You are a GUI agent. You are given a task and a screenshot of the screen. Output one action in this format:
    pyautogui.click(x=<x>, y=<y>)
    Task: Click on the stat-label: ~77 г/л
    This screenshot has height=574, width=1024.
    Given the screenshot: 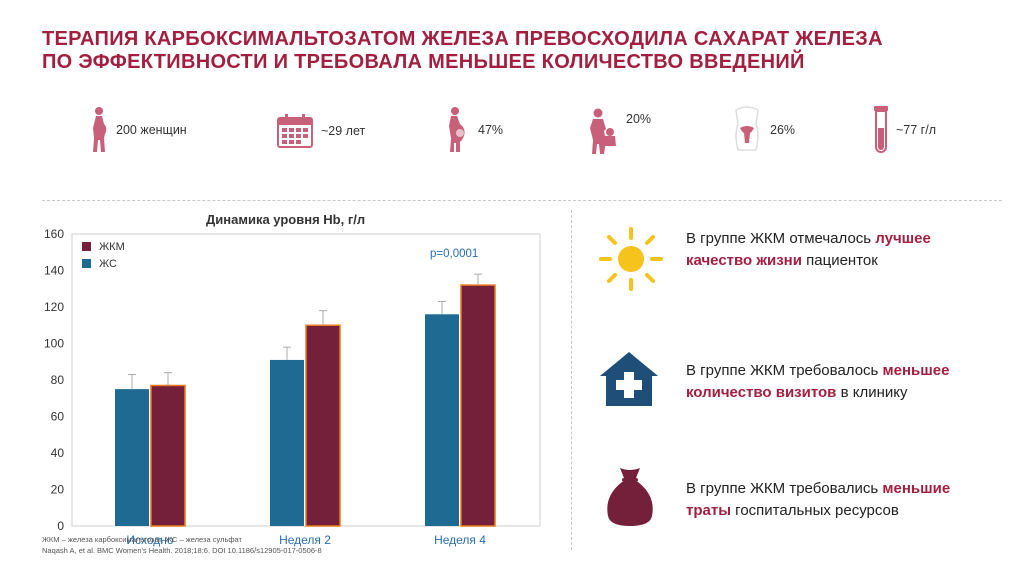 What is the action you would take?
    pyautogui.click(x=916, y=130)
    